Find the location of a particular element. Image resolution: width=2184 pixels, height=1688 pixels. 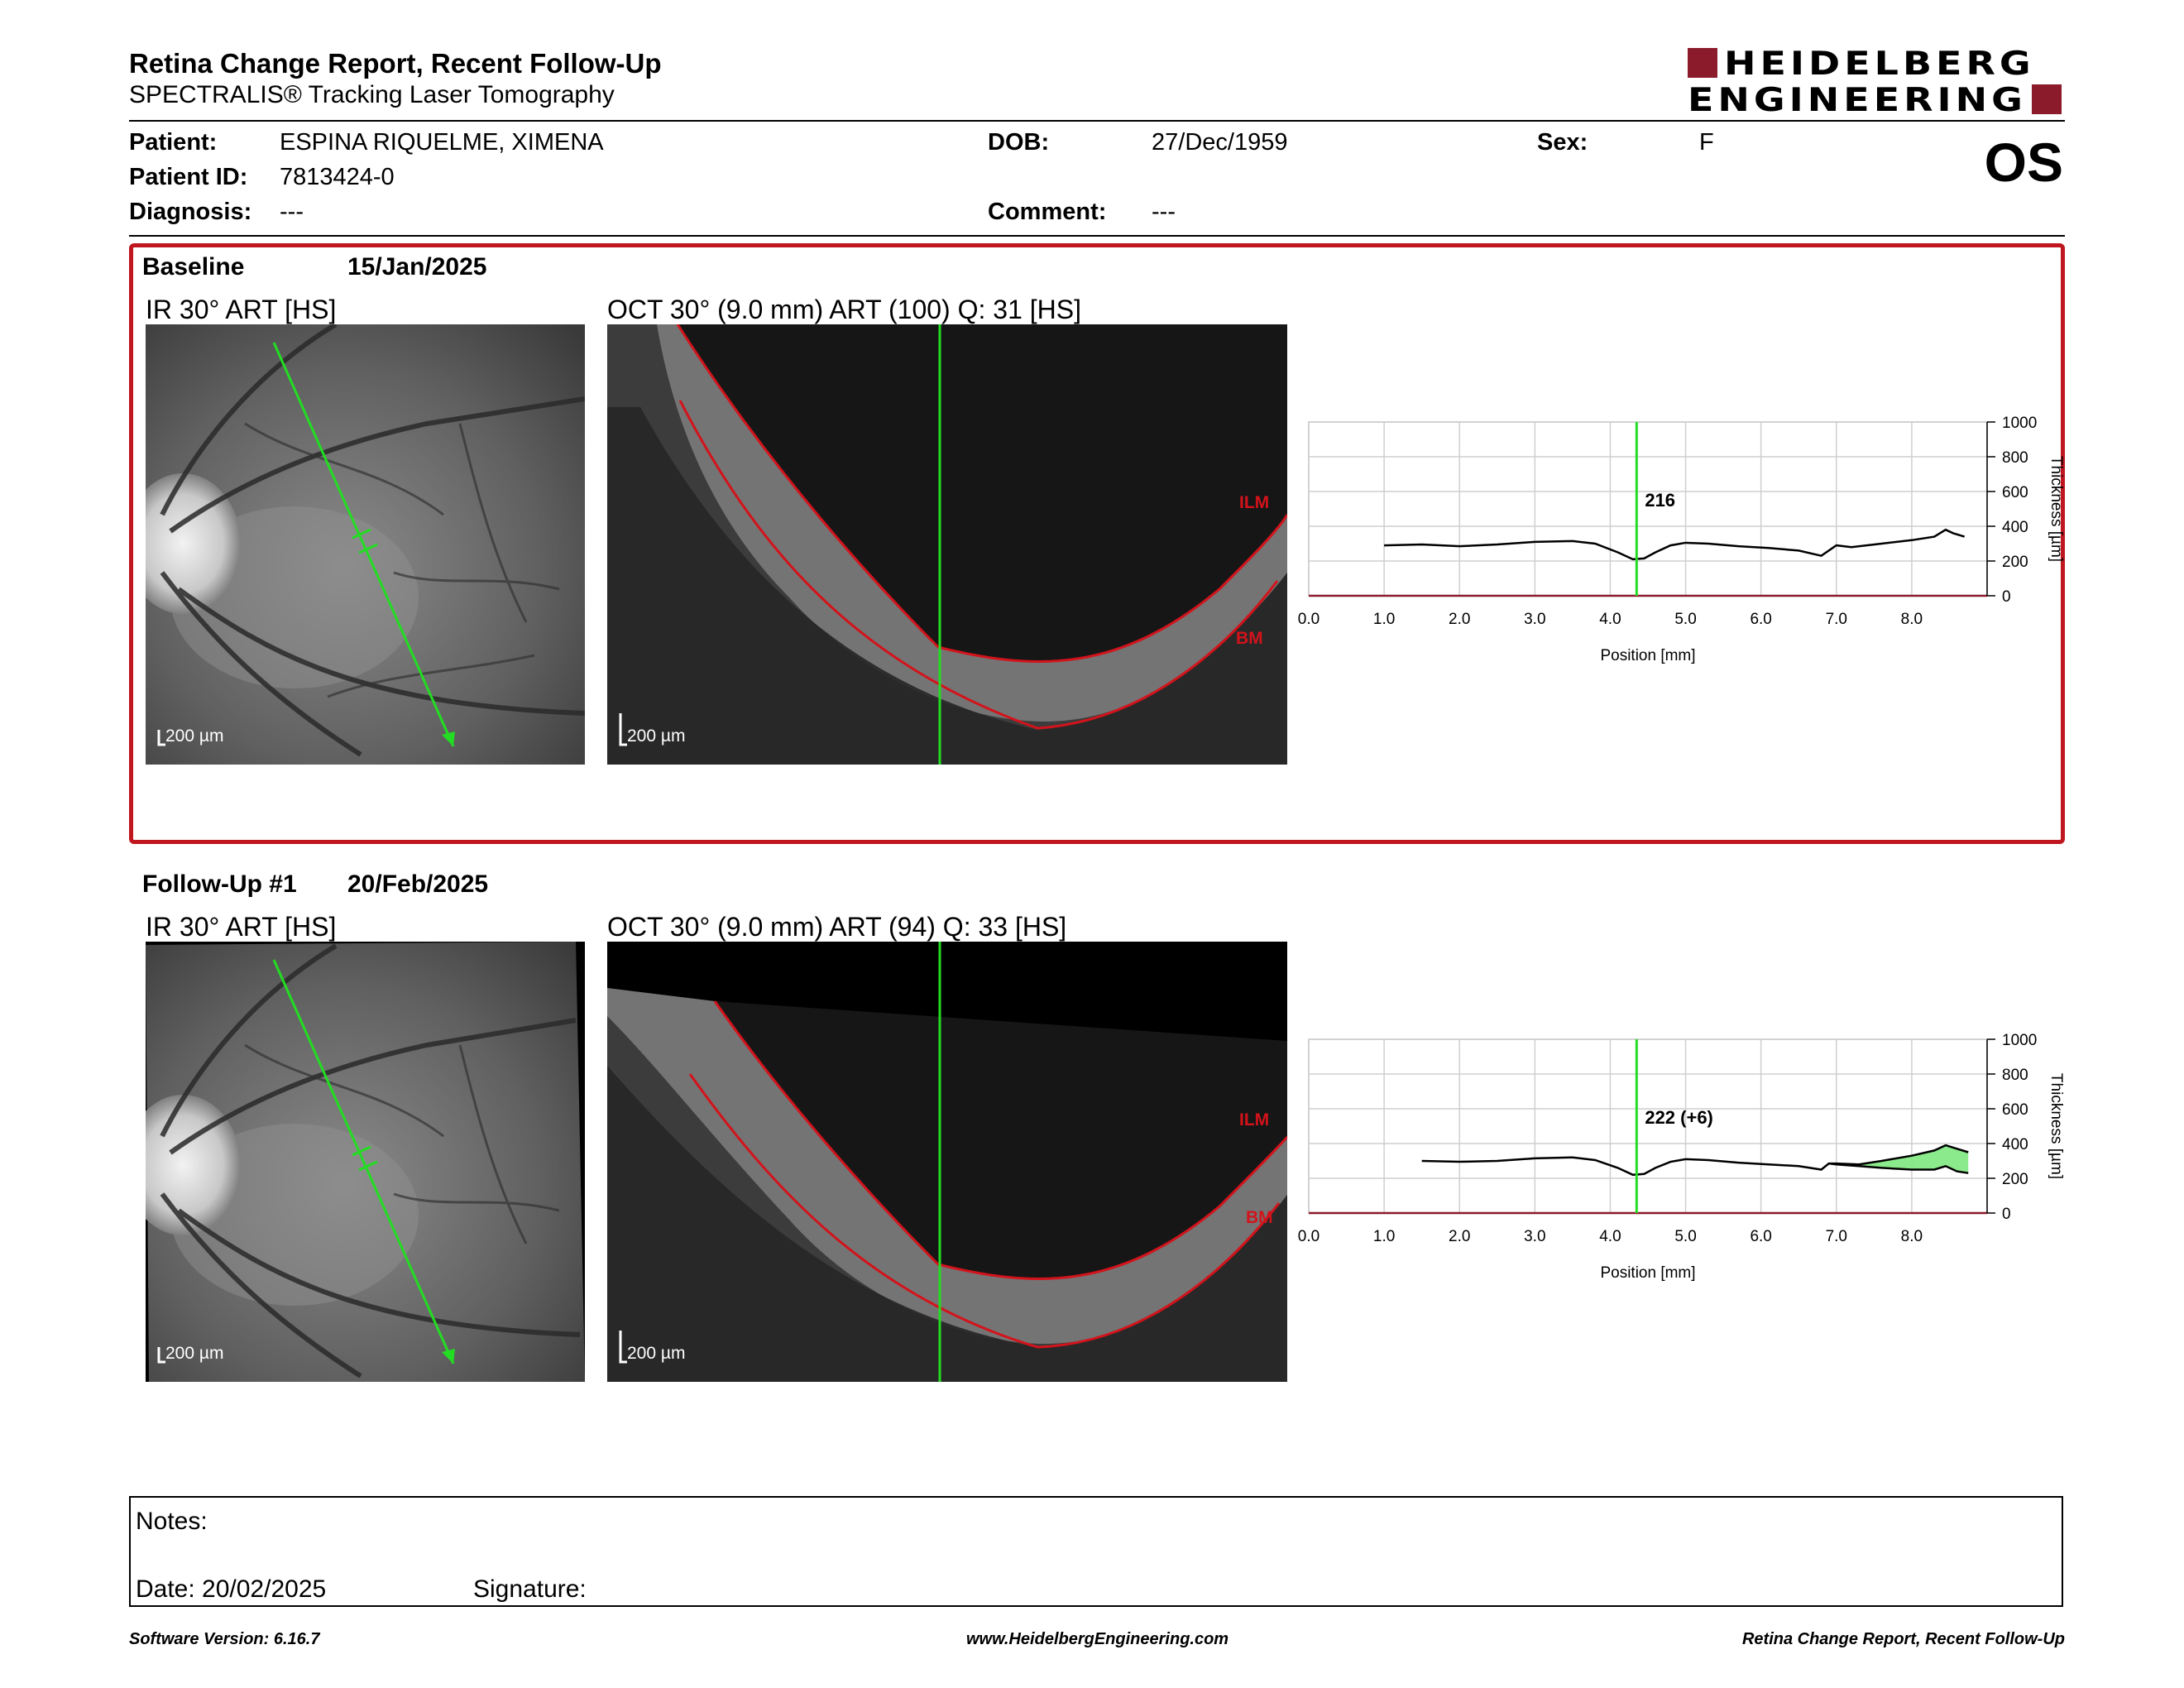

logo-line1: HEIDELBERG is located at coordinates (1879, 63).